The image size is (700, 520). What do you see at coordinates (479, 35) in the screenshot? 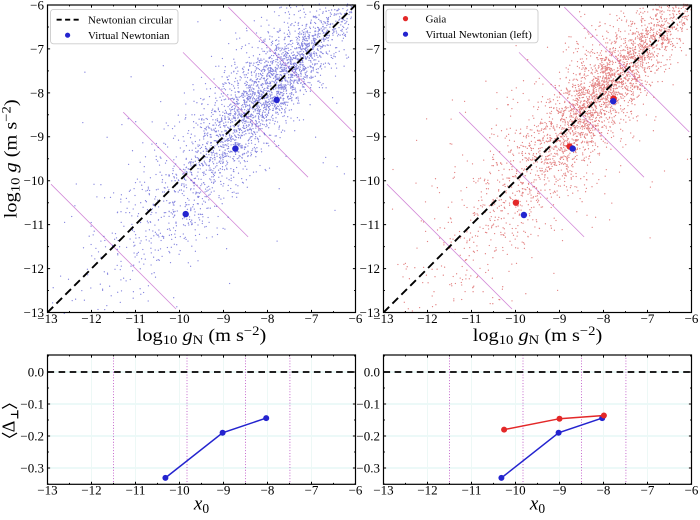
I see `svg-text: Virtual Newtonian (left)` at bounding box center [479, 35].